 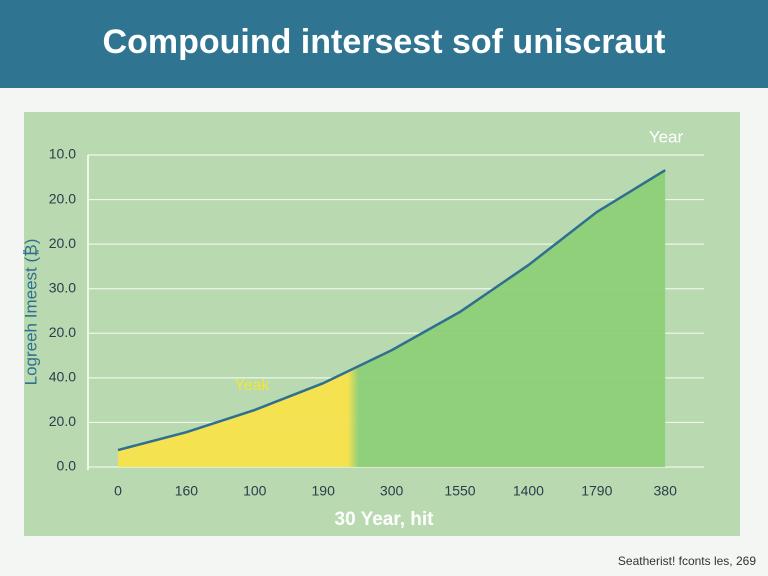 I want to click on x-tick-label: 160, so click(x=187, y=491).